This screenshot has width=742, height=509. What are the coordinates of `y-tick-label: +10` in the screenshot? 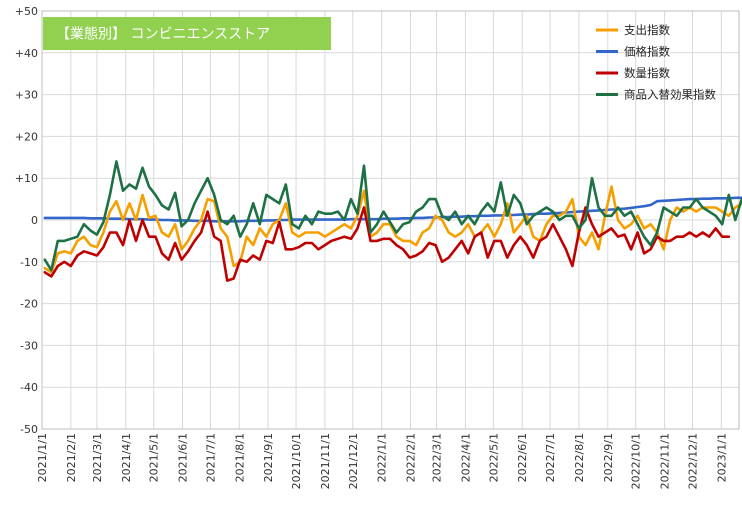 It's located at (26, 178).